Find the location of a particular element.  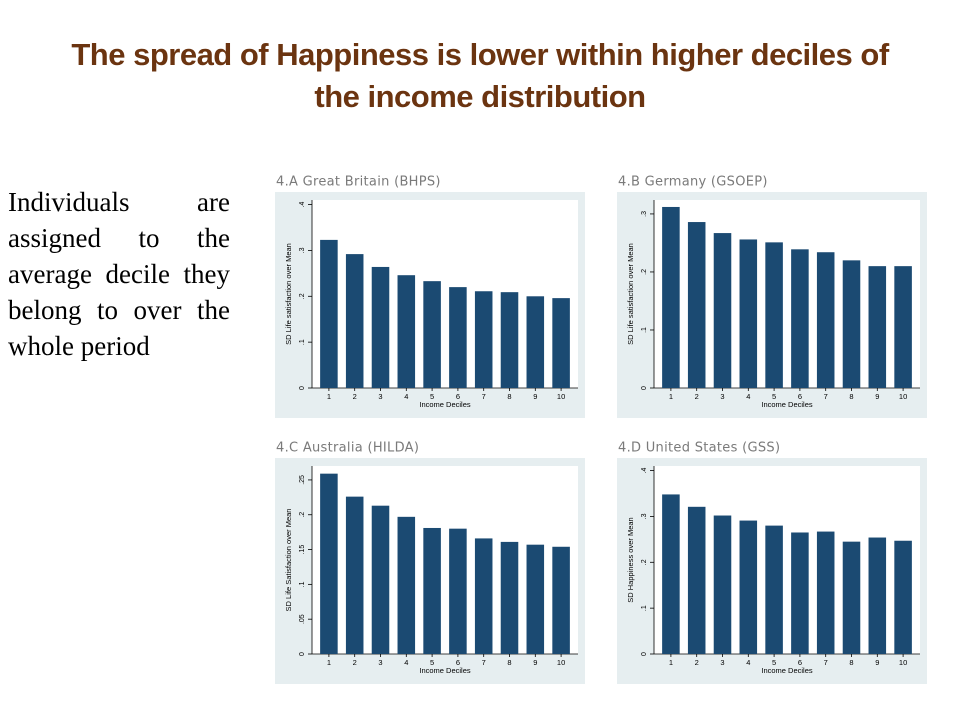

panel-title: 4.A Great Britain (BHPS) is located at coordinates (358, 182).